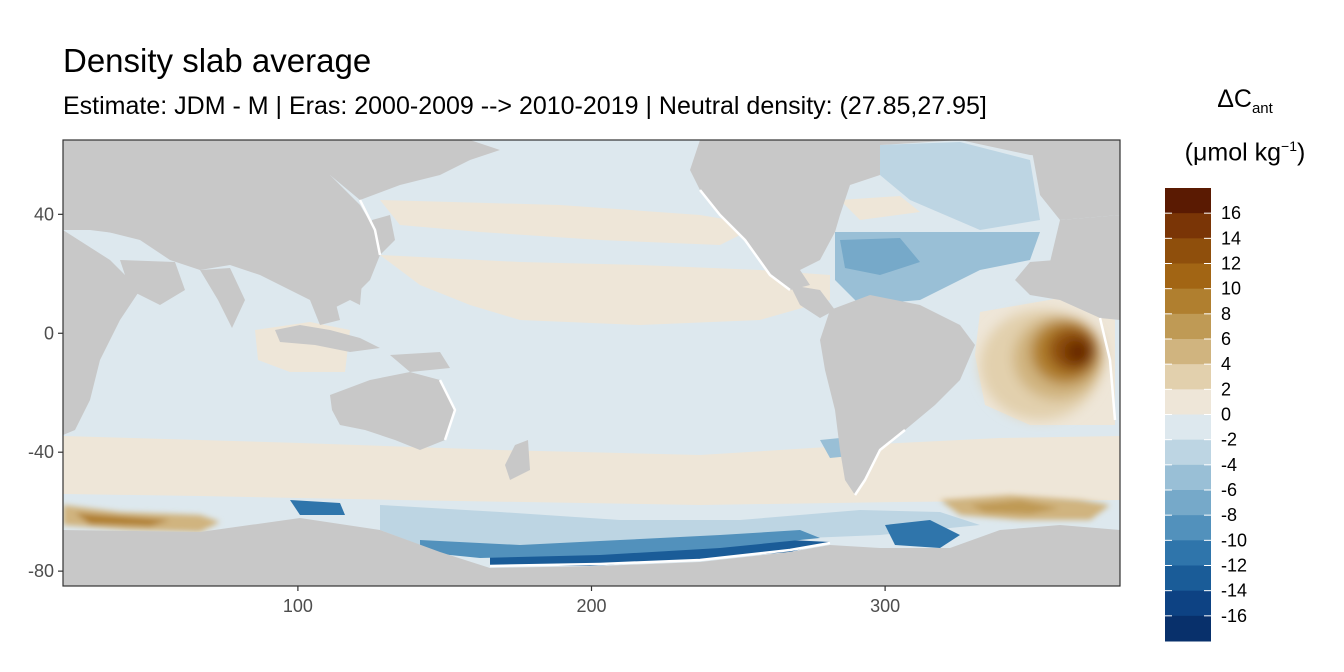 This screenshot has width=1344, height=672. Describe the element at coordinates (1234, 616) in the screenshot. I see `legend-label: -16` at that location.